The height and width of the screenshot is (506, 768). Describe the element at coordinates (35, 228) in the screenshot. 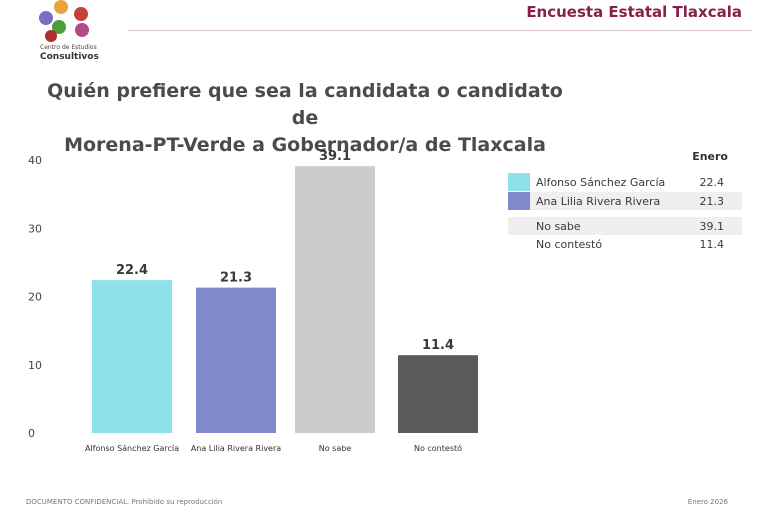

I see `y-tick-label: 30` at that location.